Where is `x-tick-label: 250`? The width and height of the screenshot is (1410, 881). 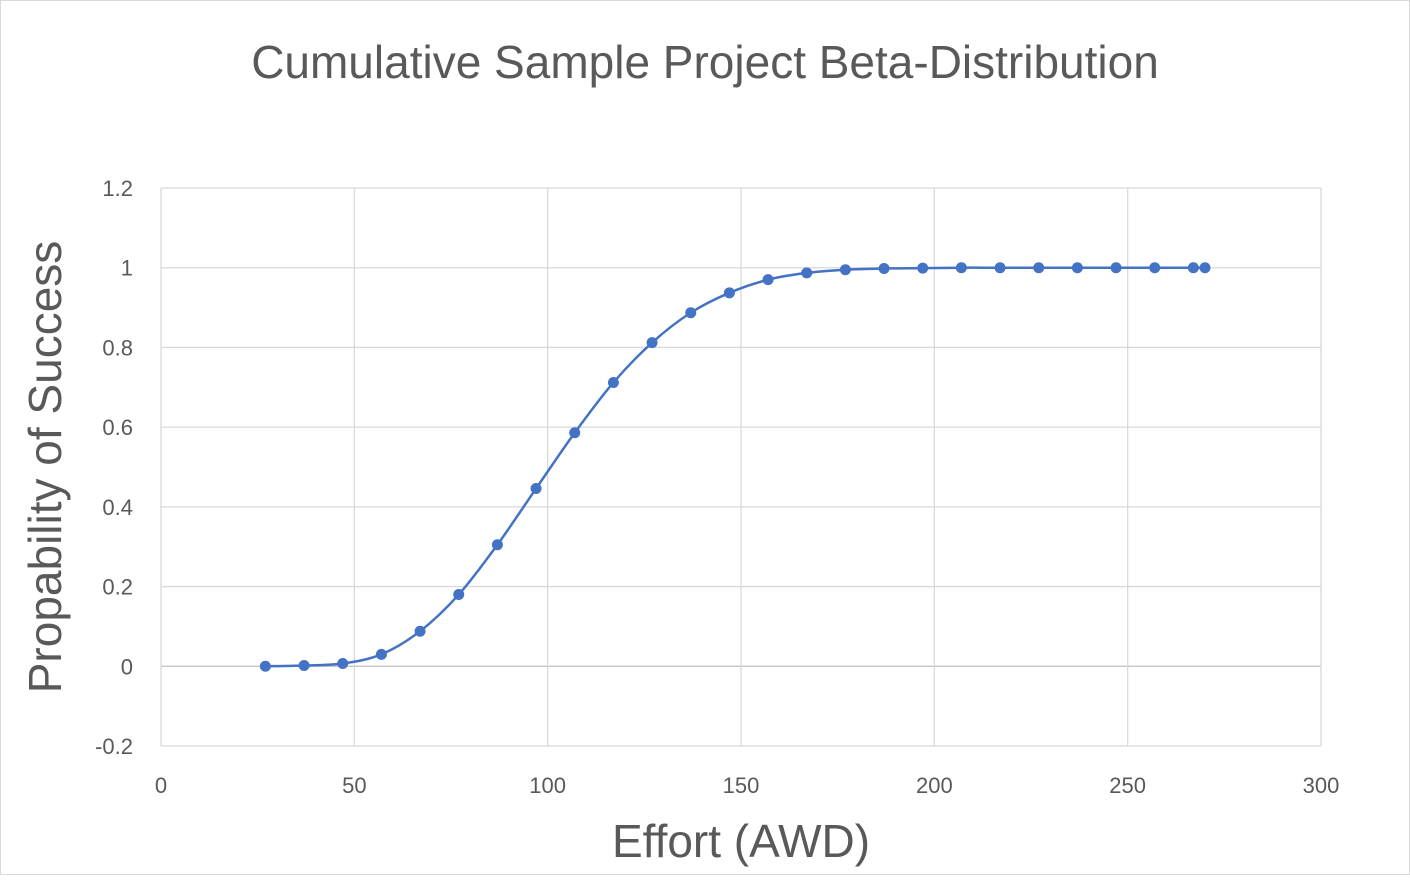 x-tick-label: 250 is located at coordinates (1127, 785).